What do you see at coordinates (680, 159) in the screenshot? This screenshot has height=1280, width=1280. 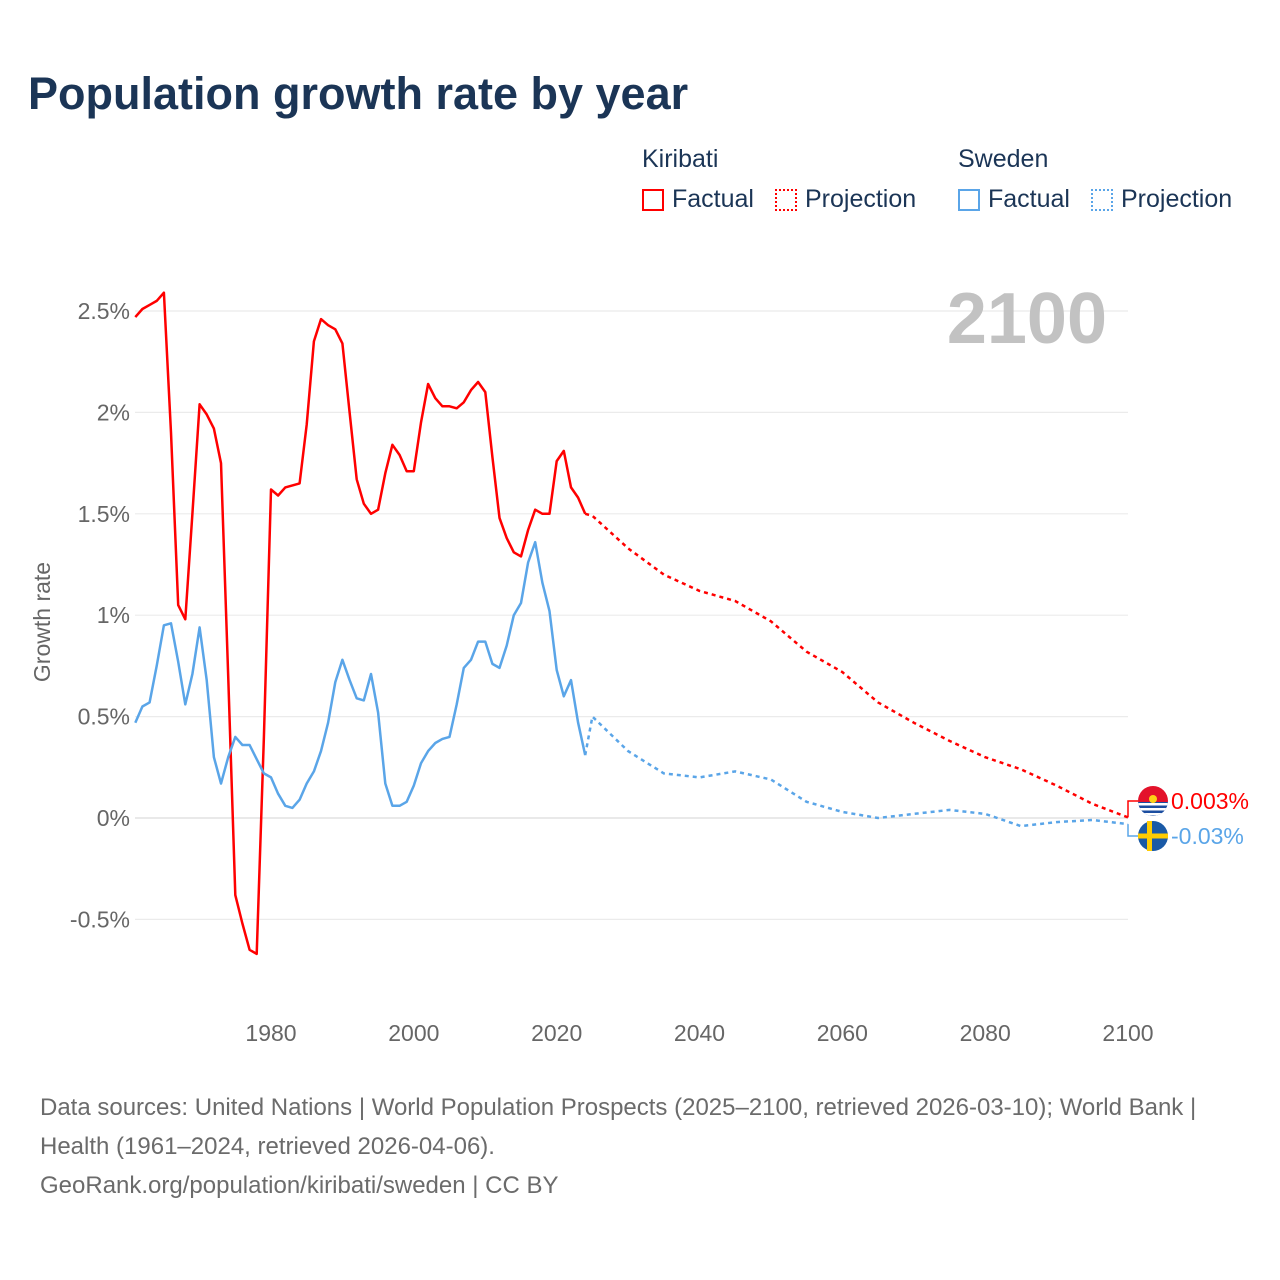 I see `legend-group-kiribati: Kiribati` at bounding box center [680, 159].